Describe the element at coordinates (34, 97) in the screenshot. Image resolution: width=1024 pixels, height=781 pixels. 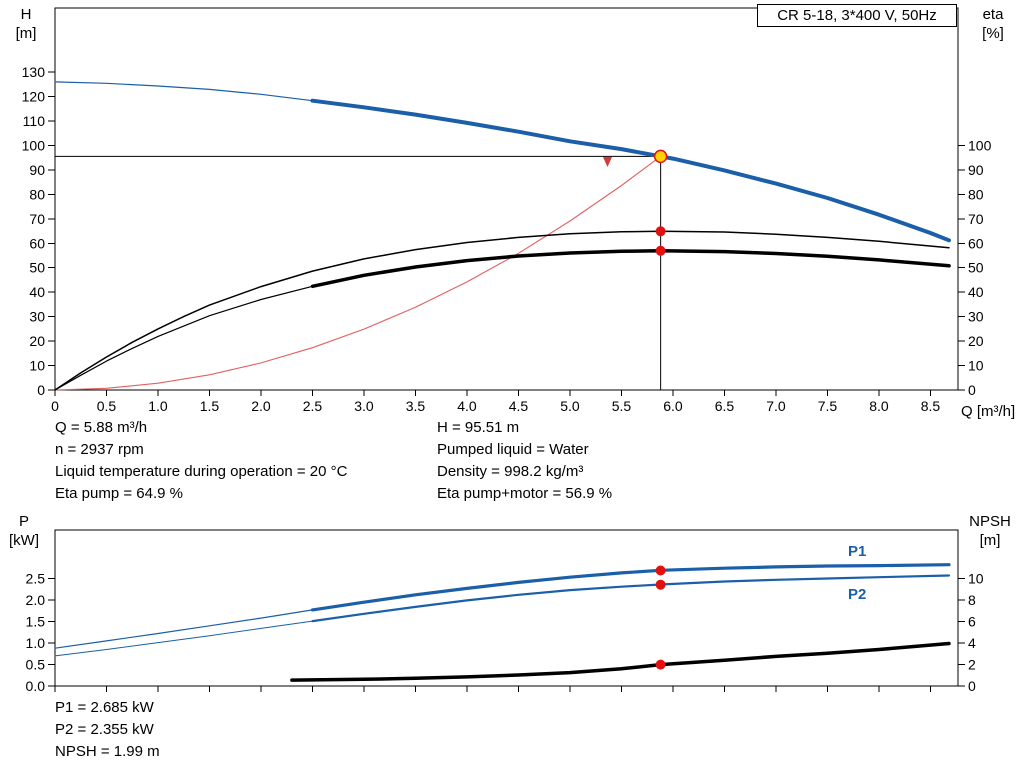
I see `left-tick-label: 120` at that location.